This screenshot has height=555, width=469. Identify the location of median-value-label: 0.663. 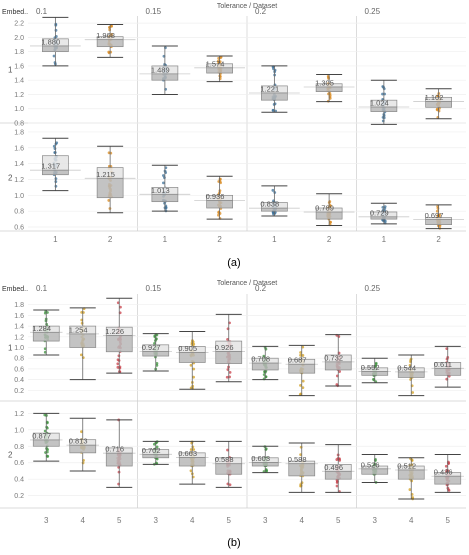
(187, 453).